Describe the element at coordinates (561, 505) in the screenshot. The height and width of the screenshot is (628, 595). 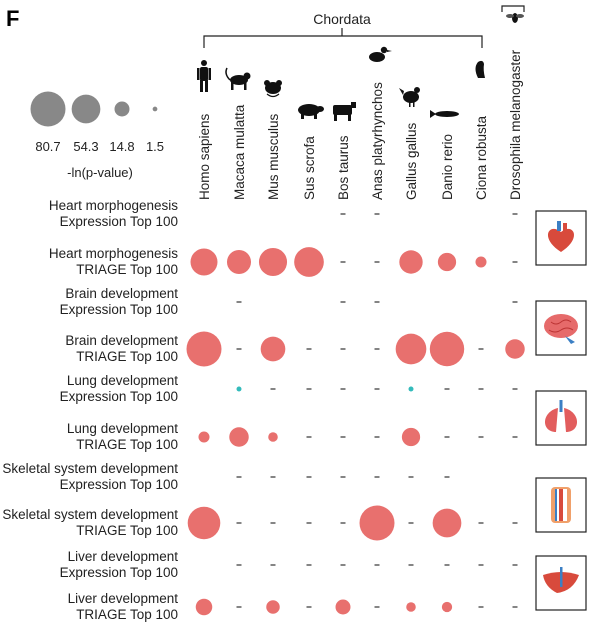
I see `bone-icon` at that location.